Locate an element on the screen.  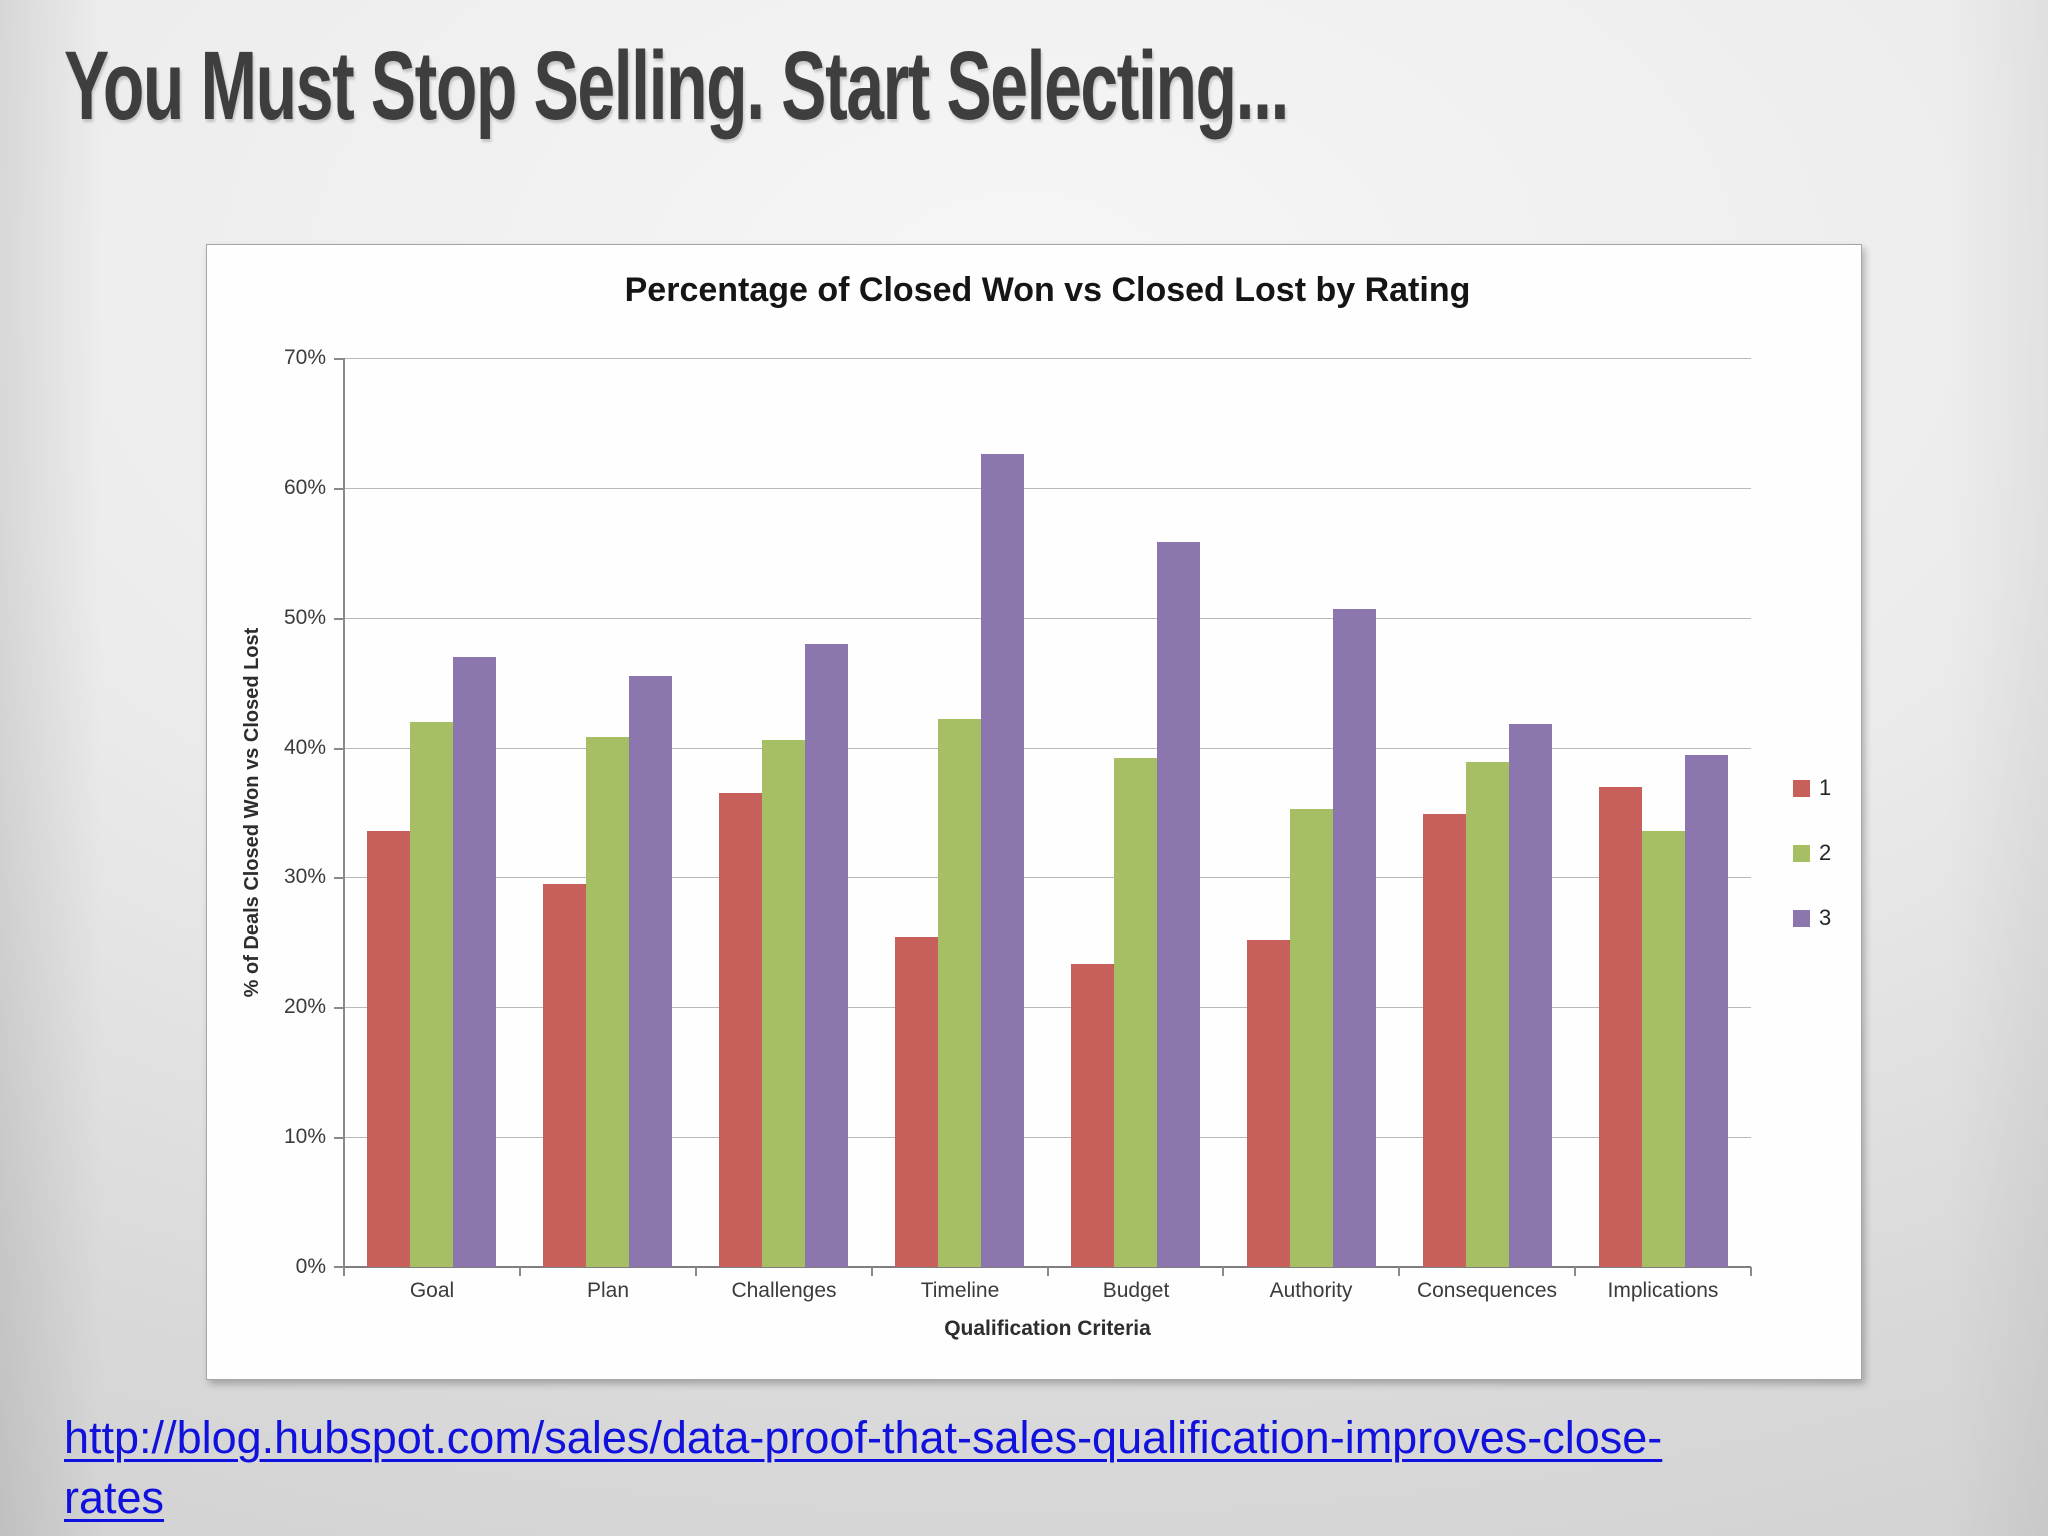
category-label: Timeline is located at coordinates (960, 1290).